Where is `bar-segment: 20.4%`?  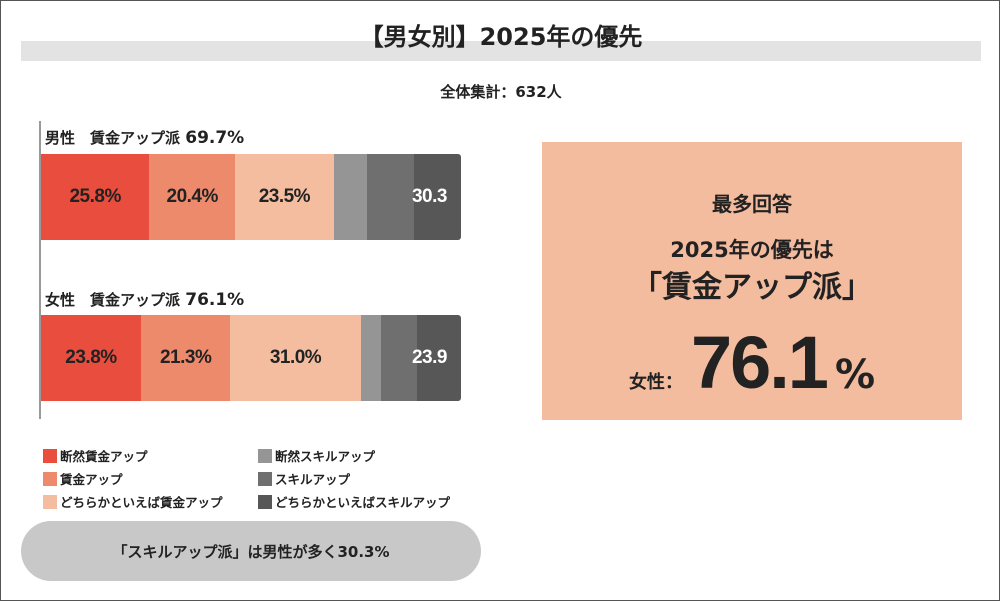
bar-segment: 20.4% is located at coordinates (192, 197).